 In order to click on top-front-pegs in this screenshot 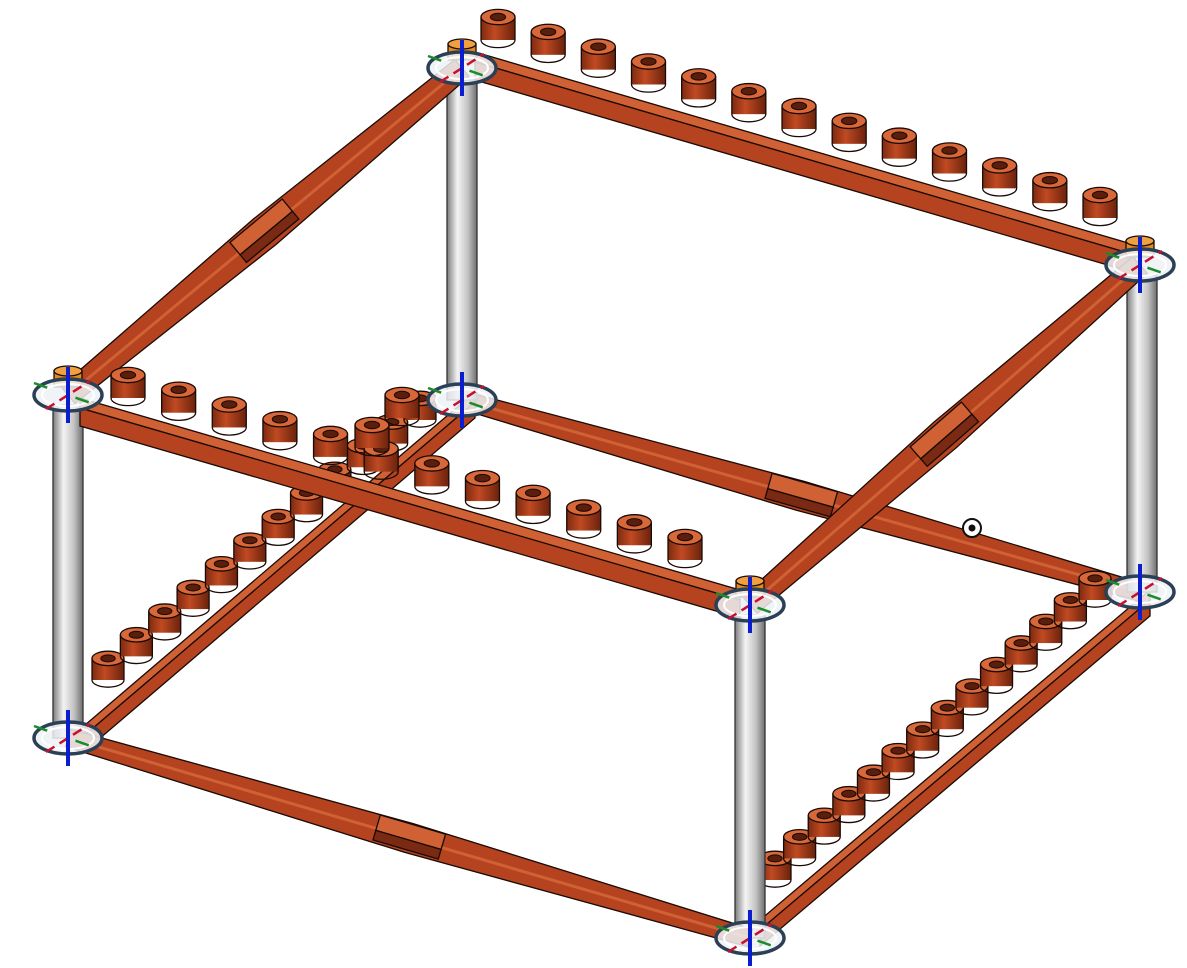, I will do `click(406, 467)`.